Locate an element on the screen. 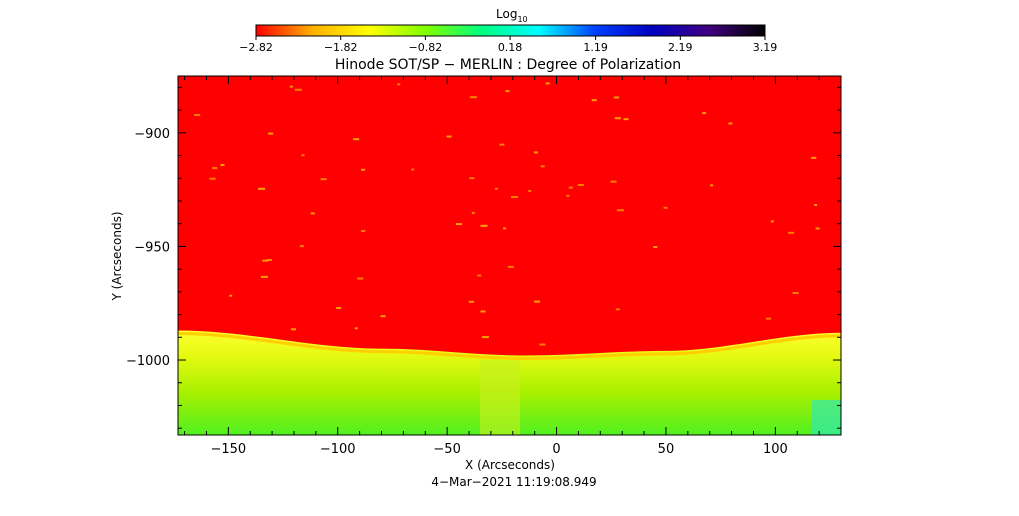  x-tick-label: −150 is located at coordinates (228, 449).